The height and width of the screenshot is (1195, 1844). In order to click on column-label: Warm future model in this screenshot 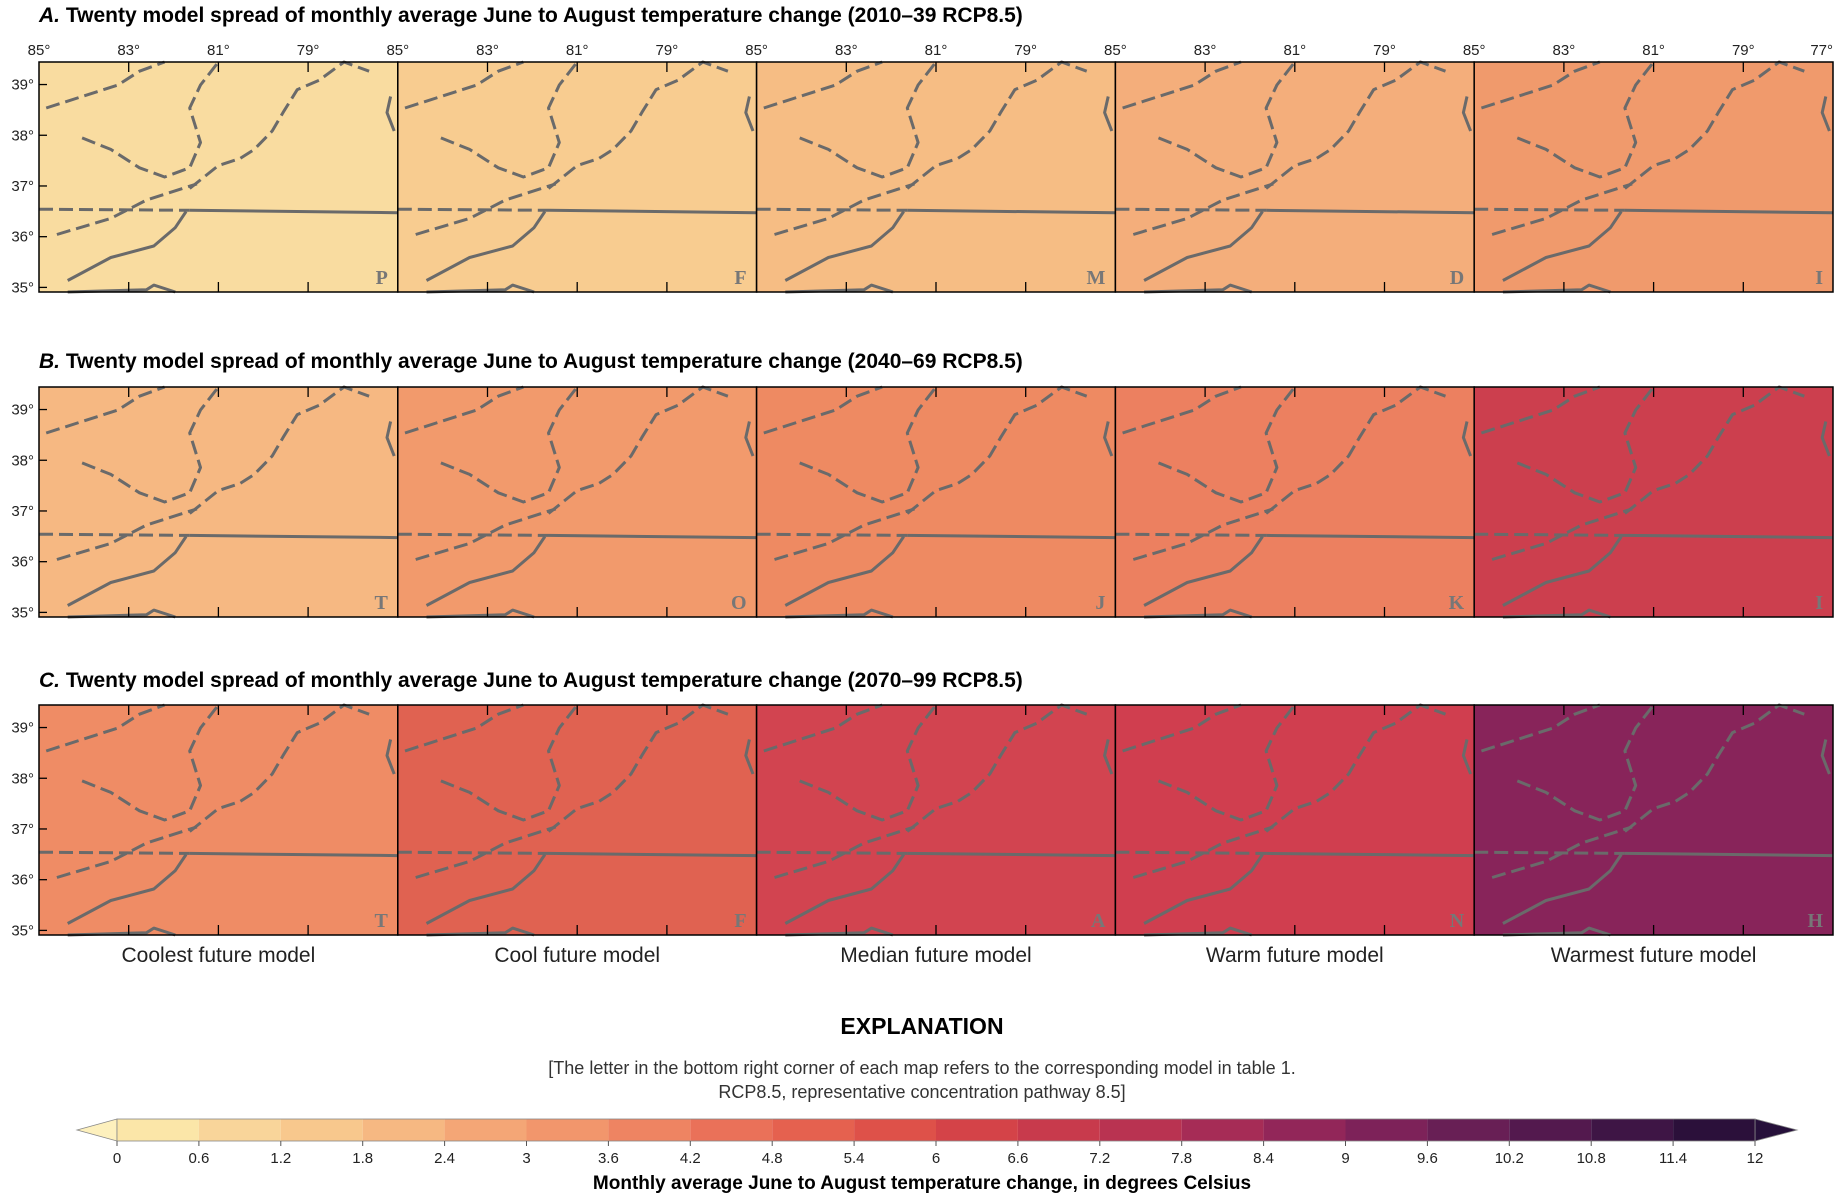, I will do `click(1295, 955)`.